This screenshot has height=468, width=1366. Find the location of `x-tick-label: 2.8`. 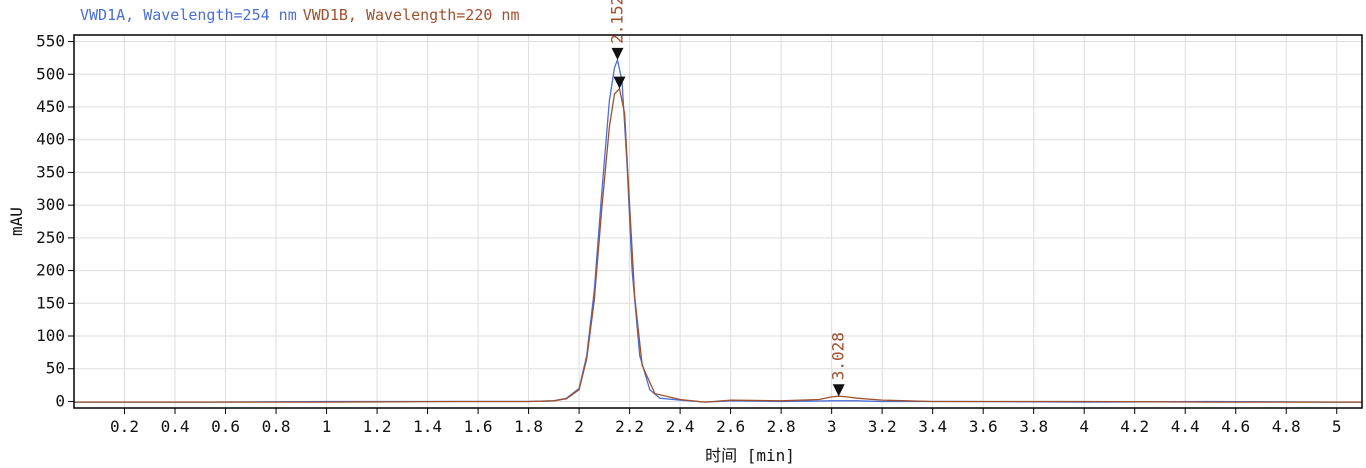

x-tick-label: 2.8 is located at coordinates (781, 426).